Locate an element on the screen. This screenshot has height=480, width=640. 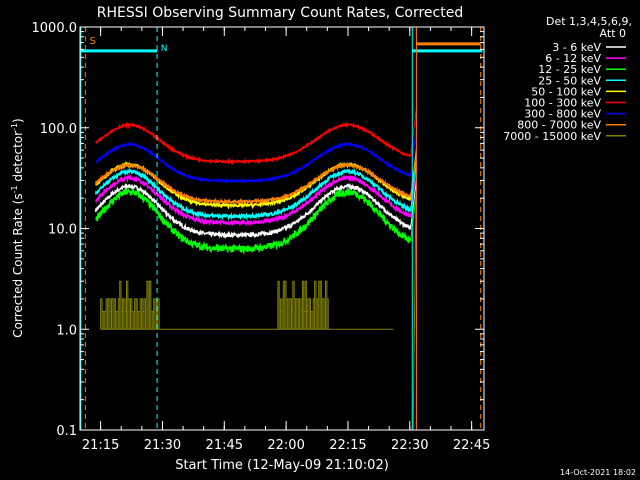
series-8-line is located at coordinates (247, 305).